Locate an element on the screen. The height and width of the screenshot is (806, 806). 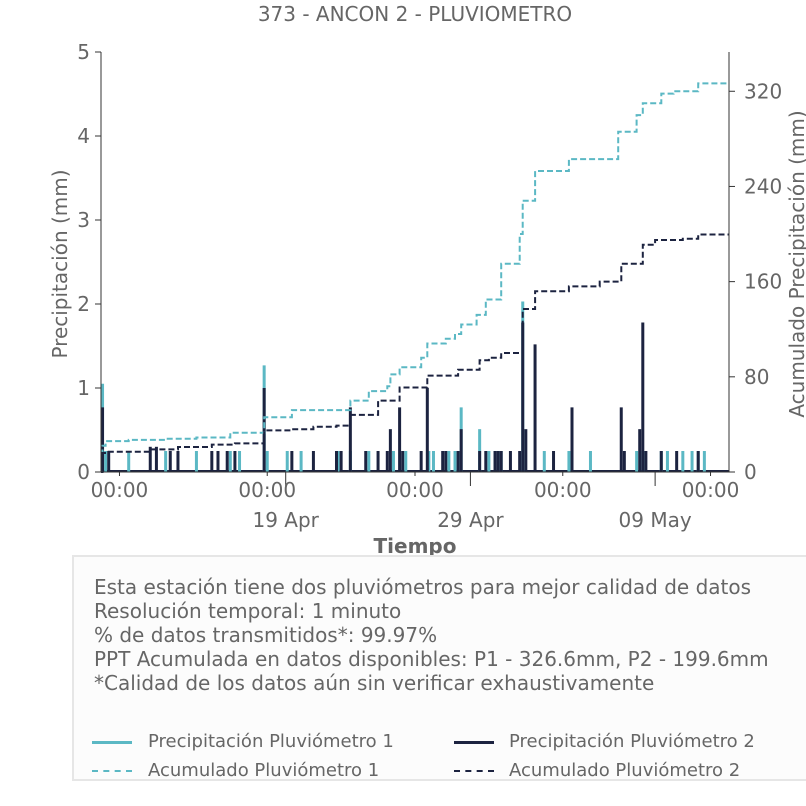
y-tick-label: 1 is located at coordinates (83, 388).